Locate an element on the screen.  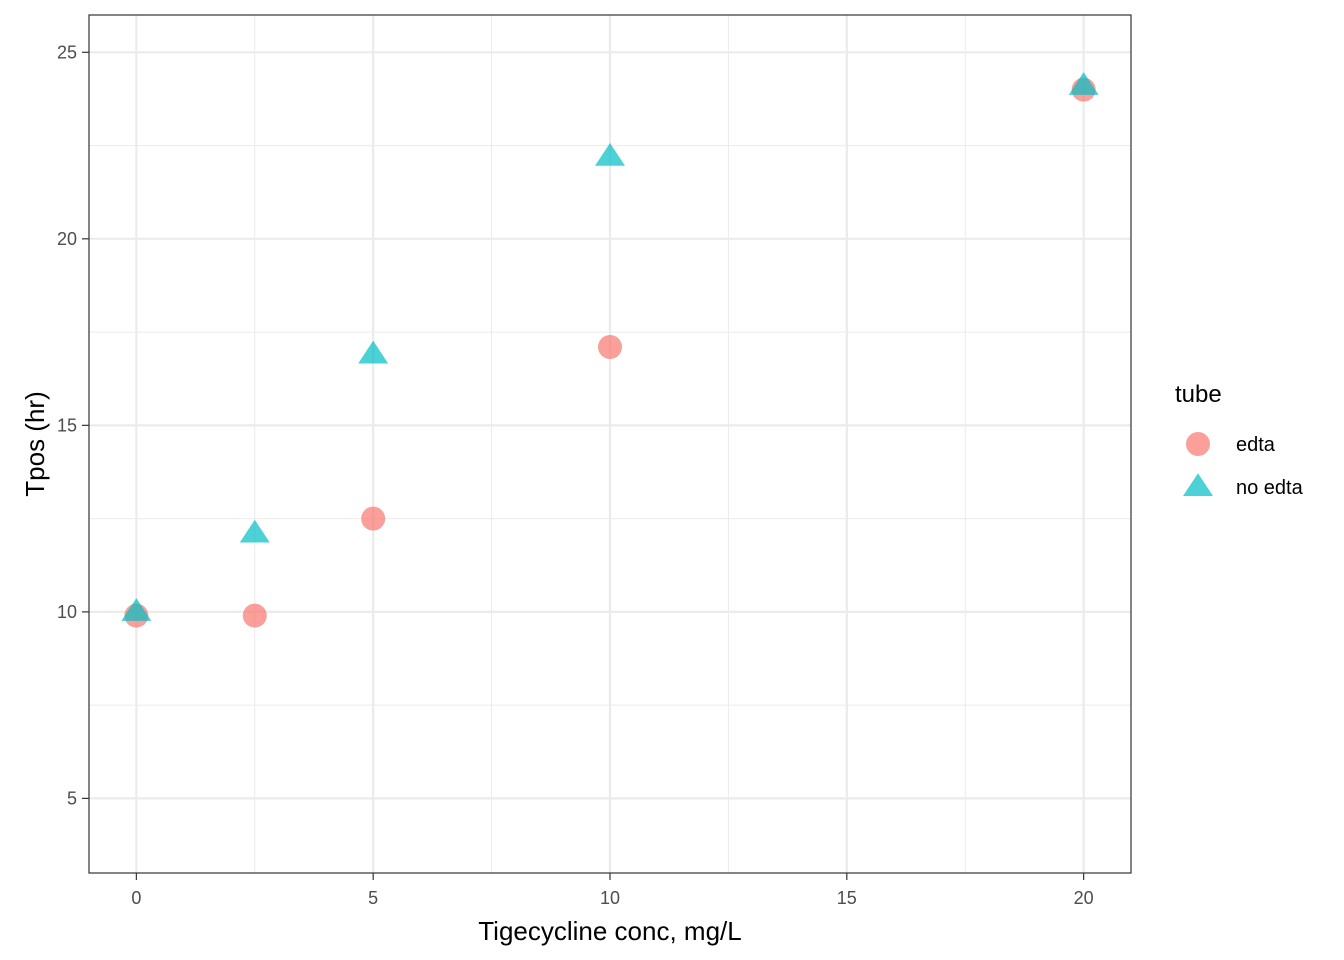
x-tick-label: 10 is located at coordinates (610, 898).